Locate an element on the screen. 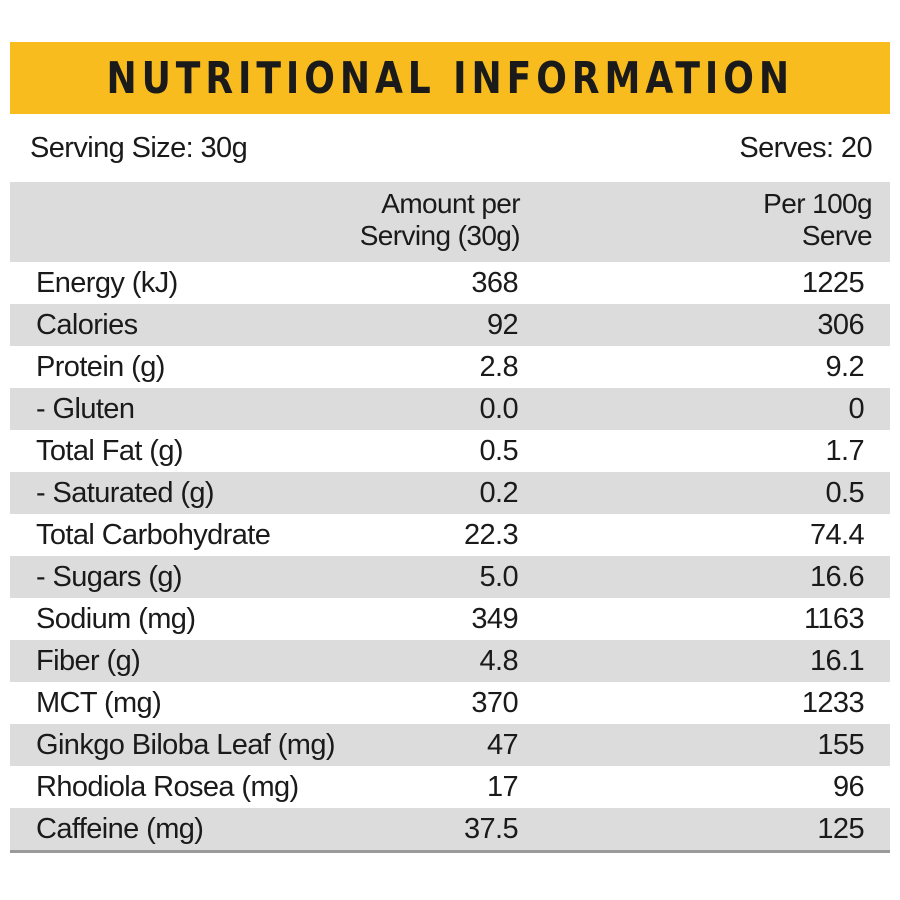  nutrient-label: Sodium (mg) is located at coordinates (116, 619).